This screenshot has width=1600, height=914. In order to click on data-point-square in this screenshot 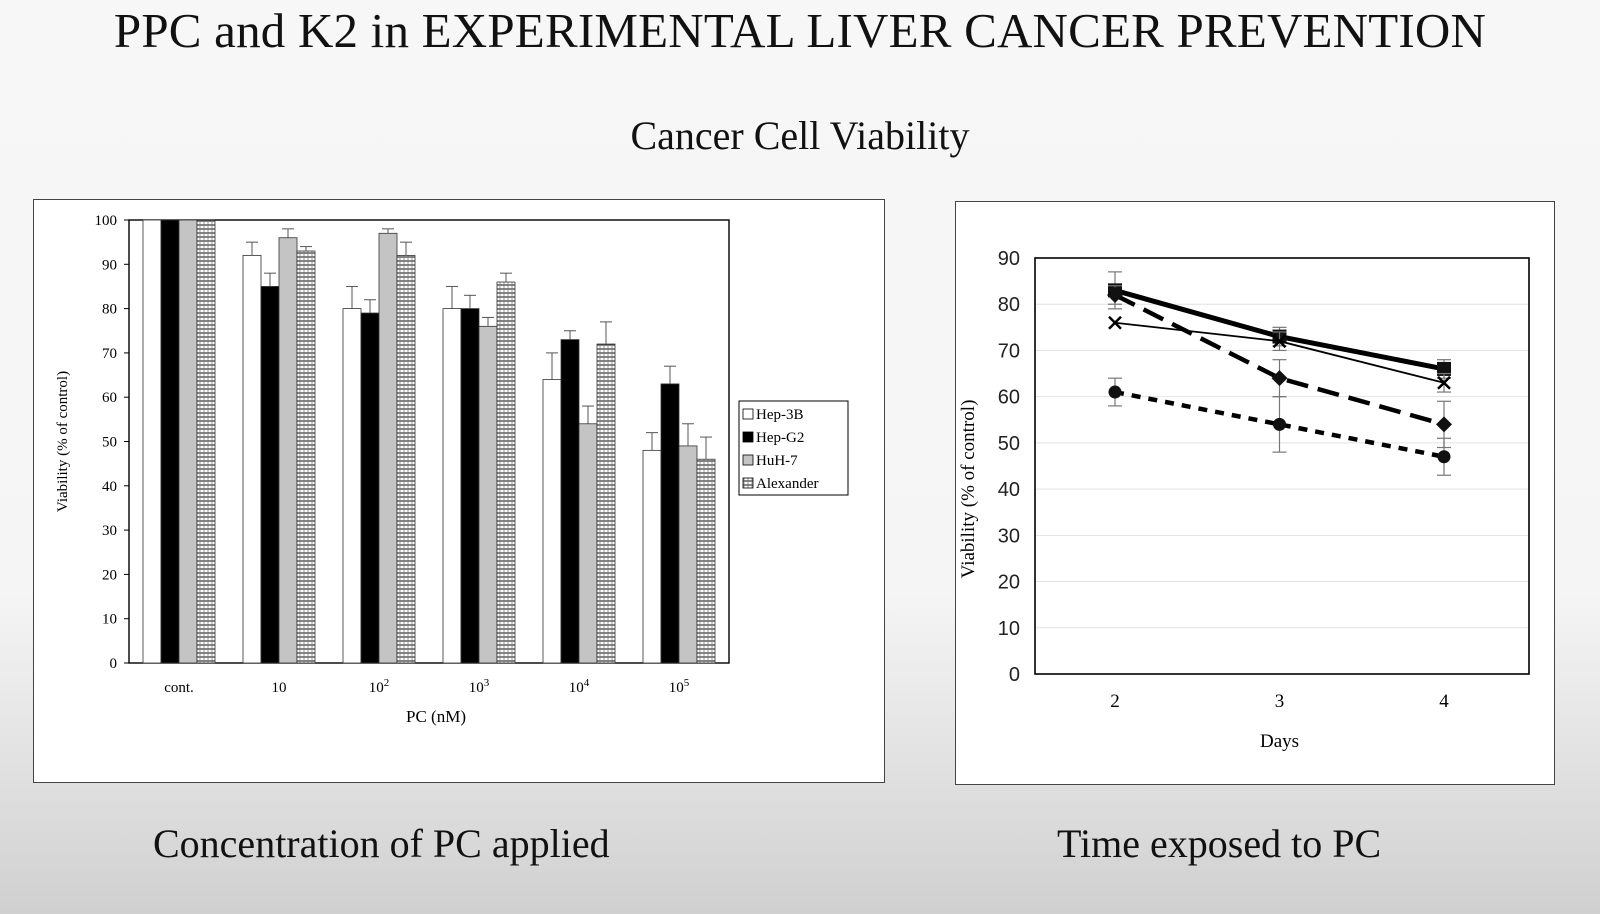, I will do `click(1444, 368)`.